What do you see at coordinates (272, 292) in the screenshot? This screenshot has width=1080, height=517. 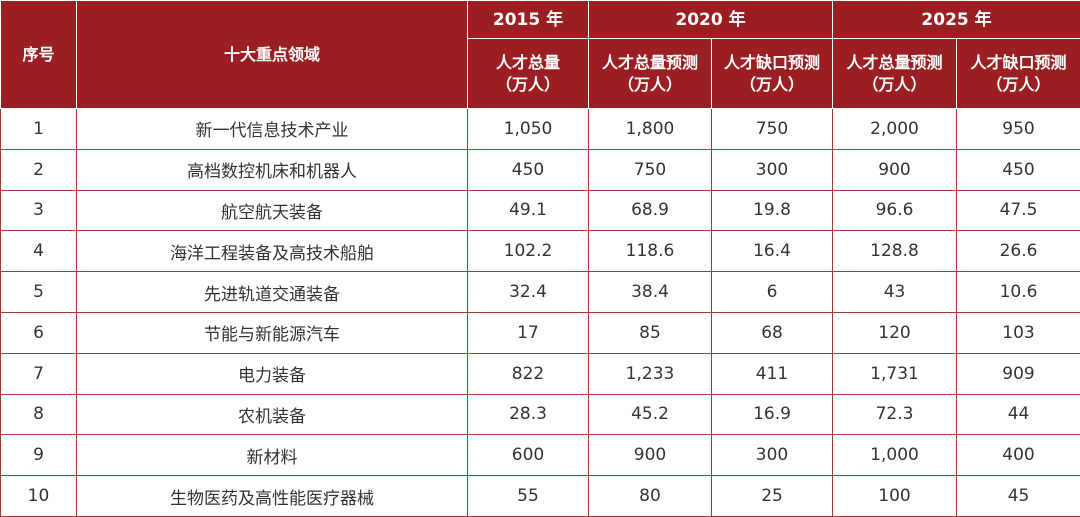 I see `cell-field: 先进轨道交通装备` at bounding box center [272, 292].